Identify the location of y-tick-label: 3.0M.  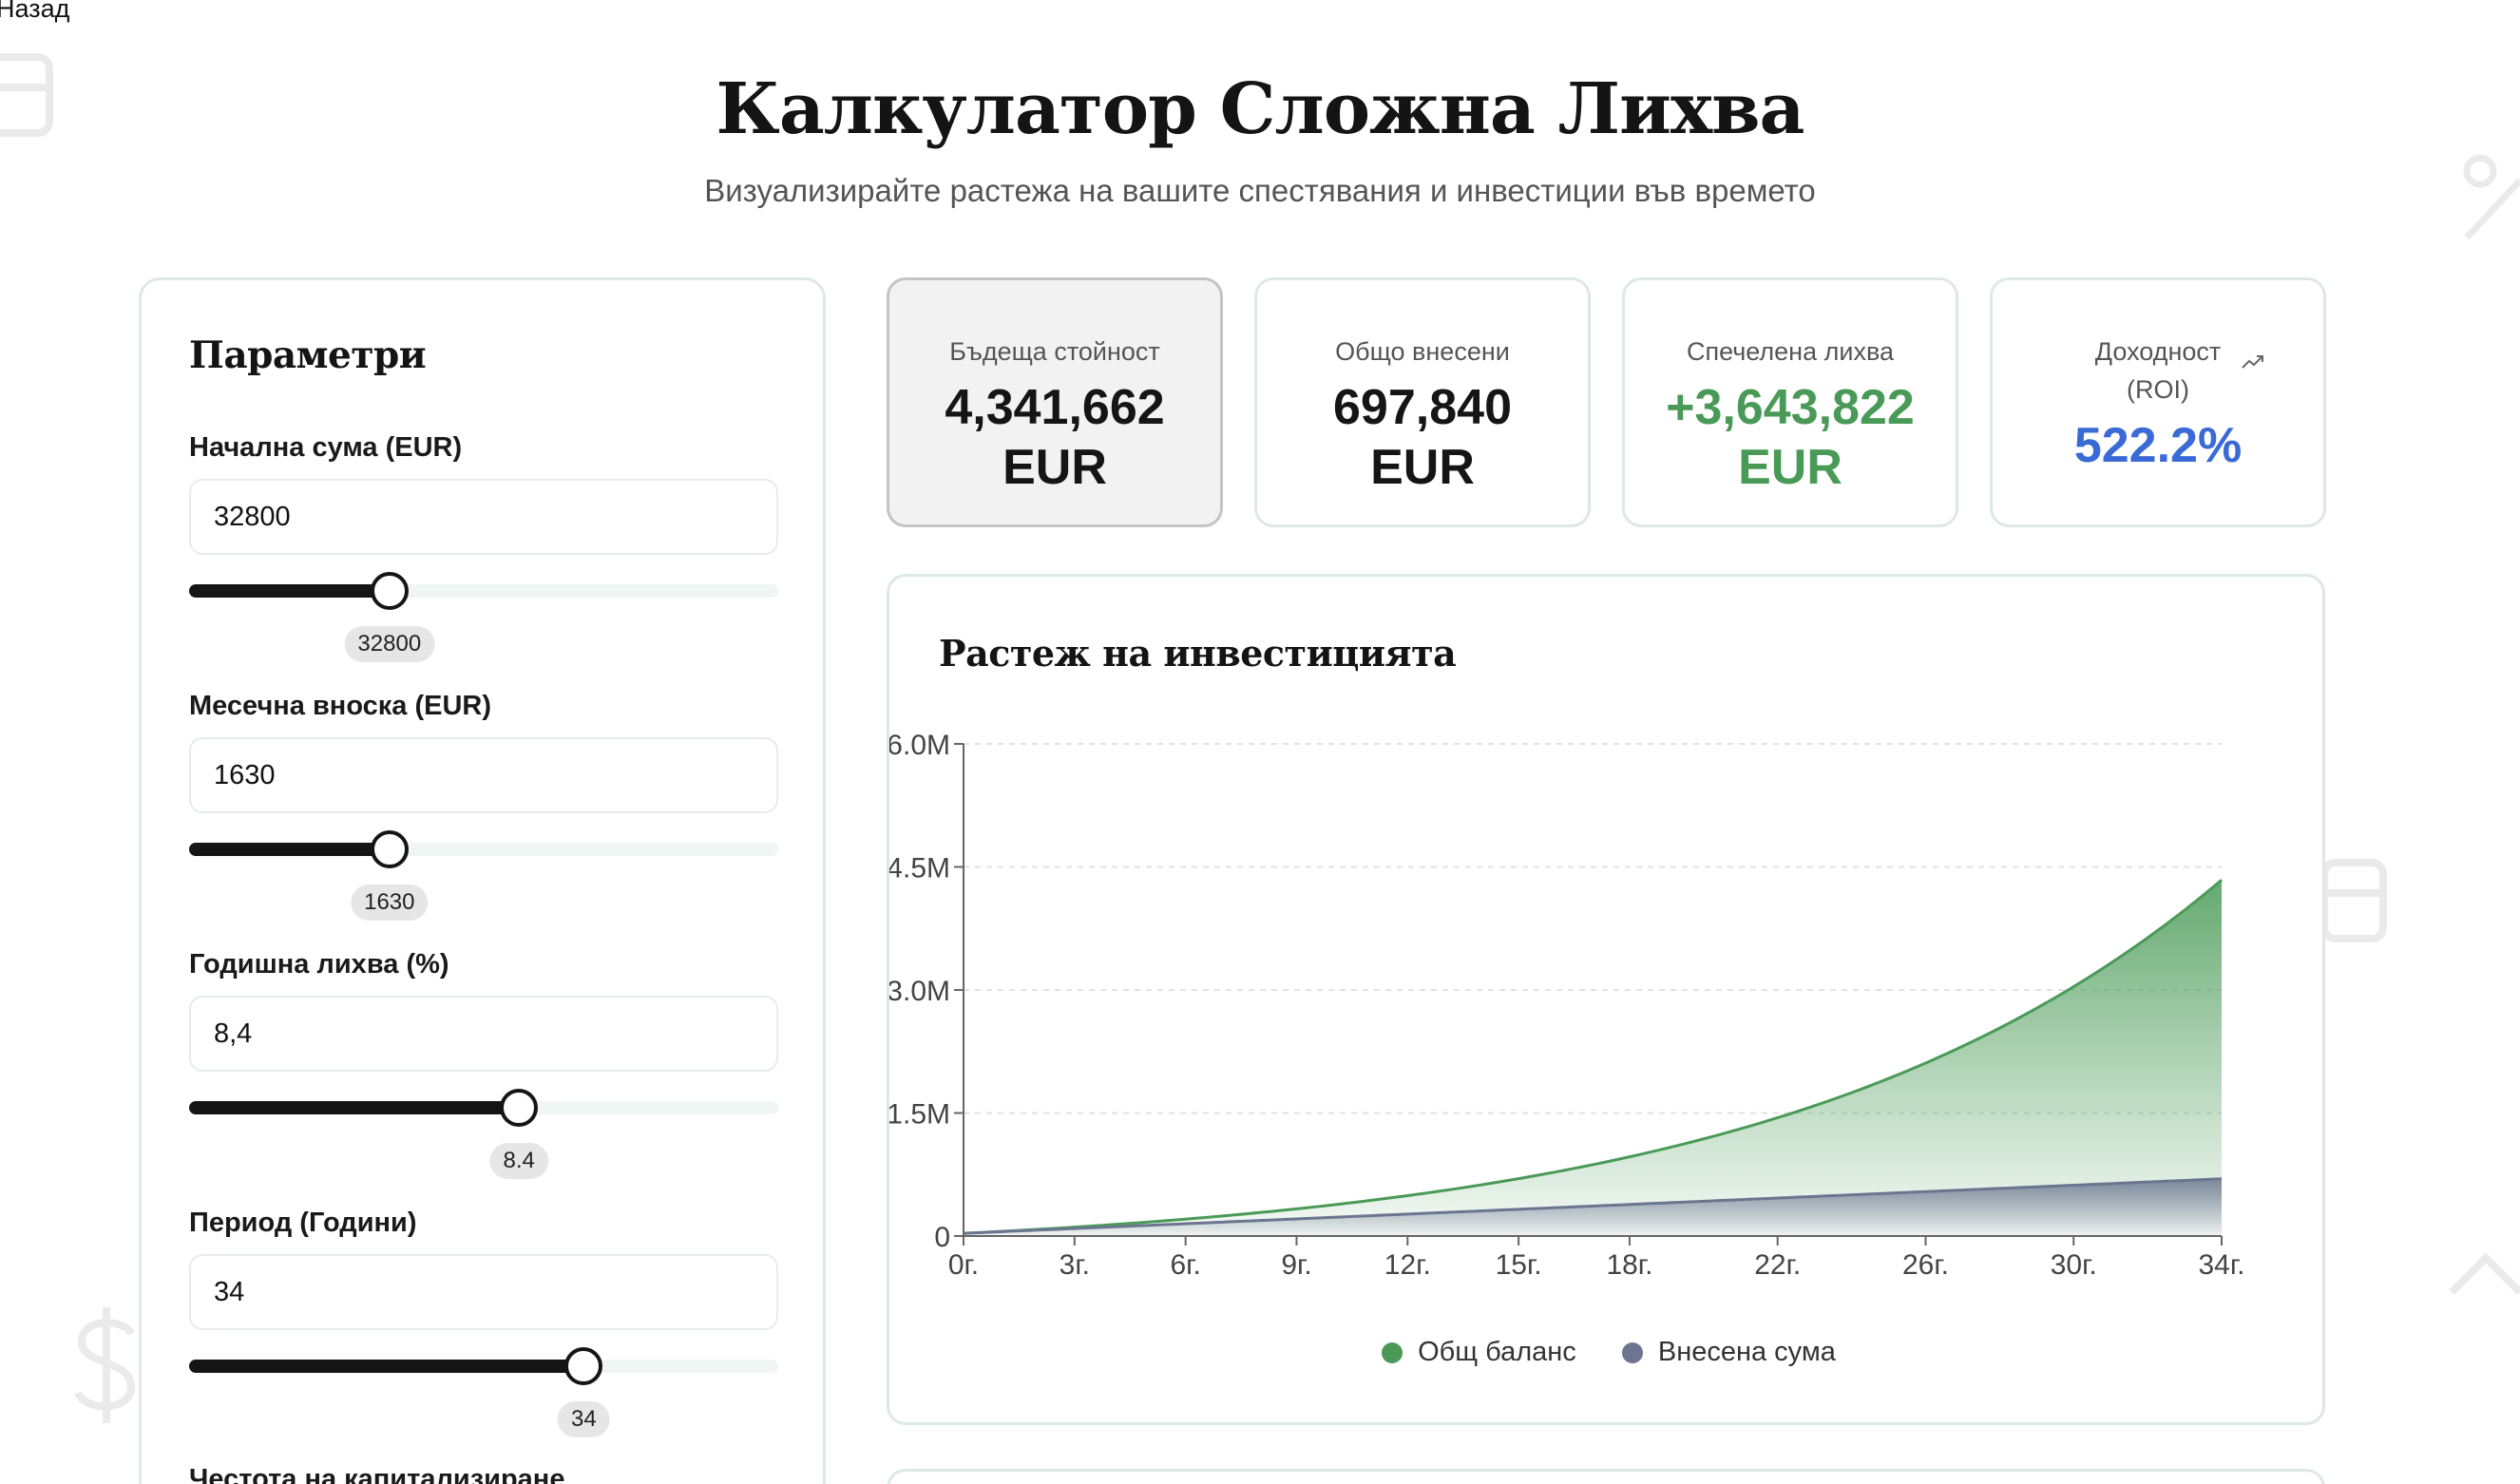
(919, 991).